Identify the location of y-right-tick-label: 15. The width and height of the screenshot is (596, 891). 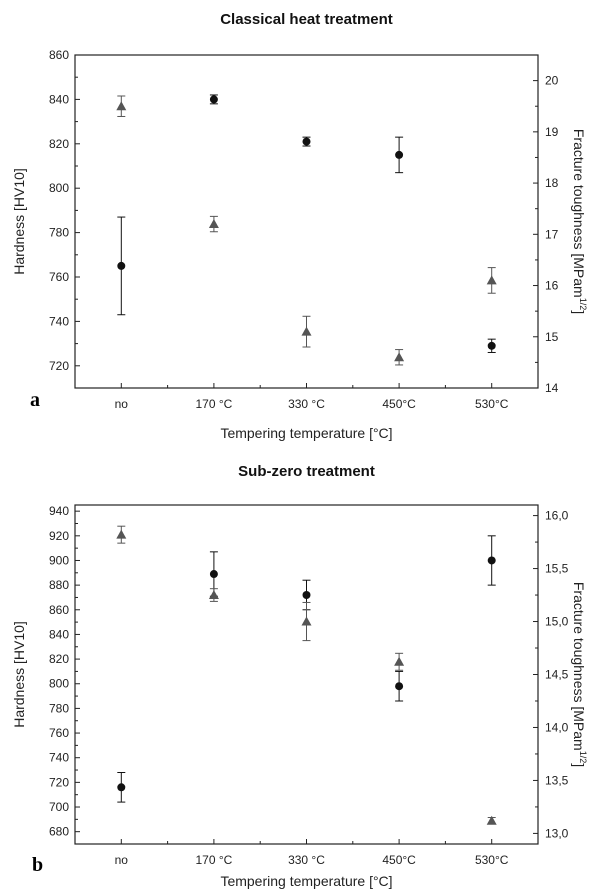
(552, 337).